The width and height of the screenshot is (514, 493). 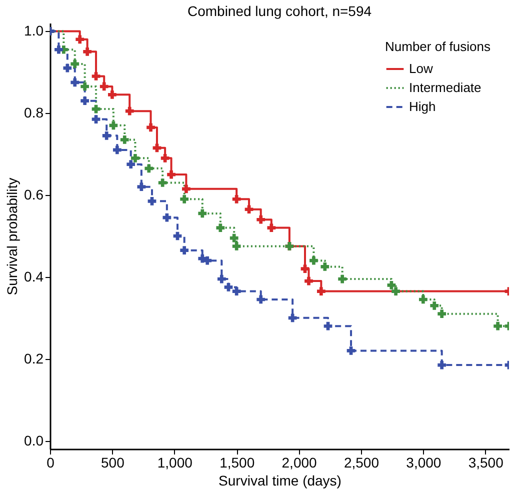 I want to click on x-tick-label: 3,000, so click(x=424, y=462).